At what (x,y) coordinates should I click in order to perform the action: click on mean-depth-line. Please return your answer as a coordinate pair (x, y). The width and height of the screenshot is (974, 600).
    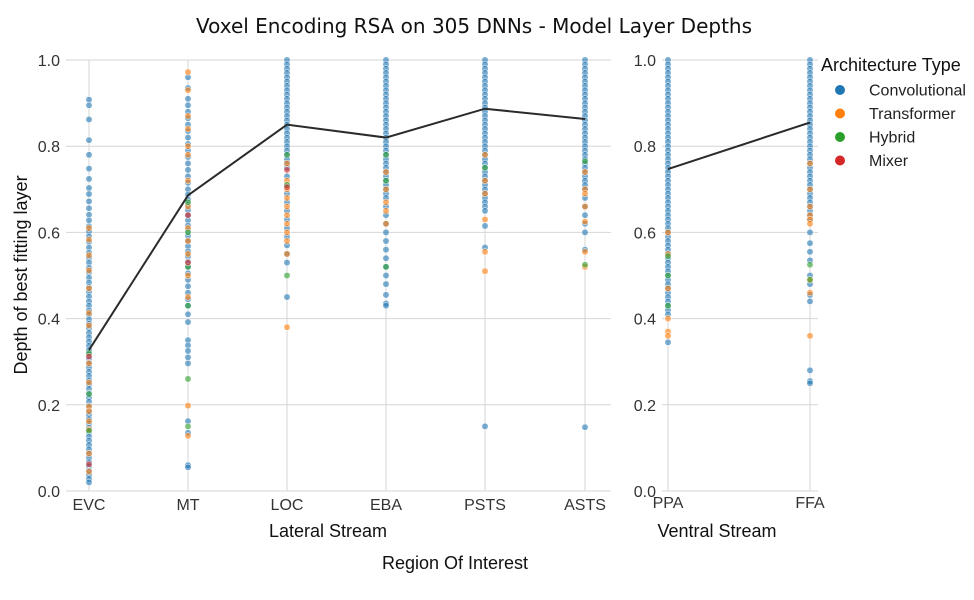
    Looking at the image, I should click on (739, 145).